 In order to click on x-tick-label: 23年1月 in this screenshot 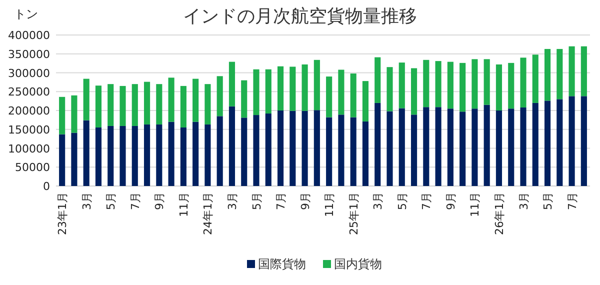, I will do `click(63, 213)`.